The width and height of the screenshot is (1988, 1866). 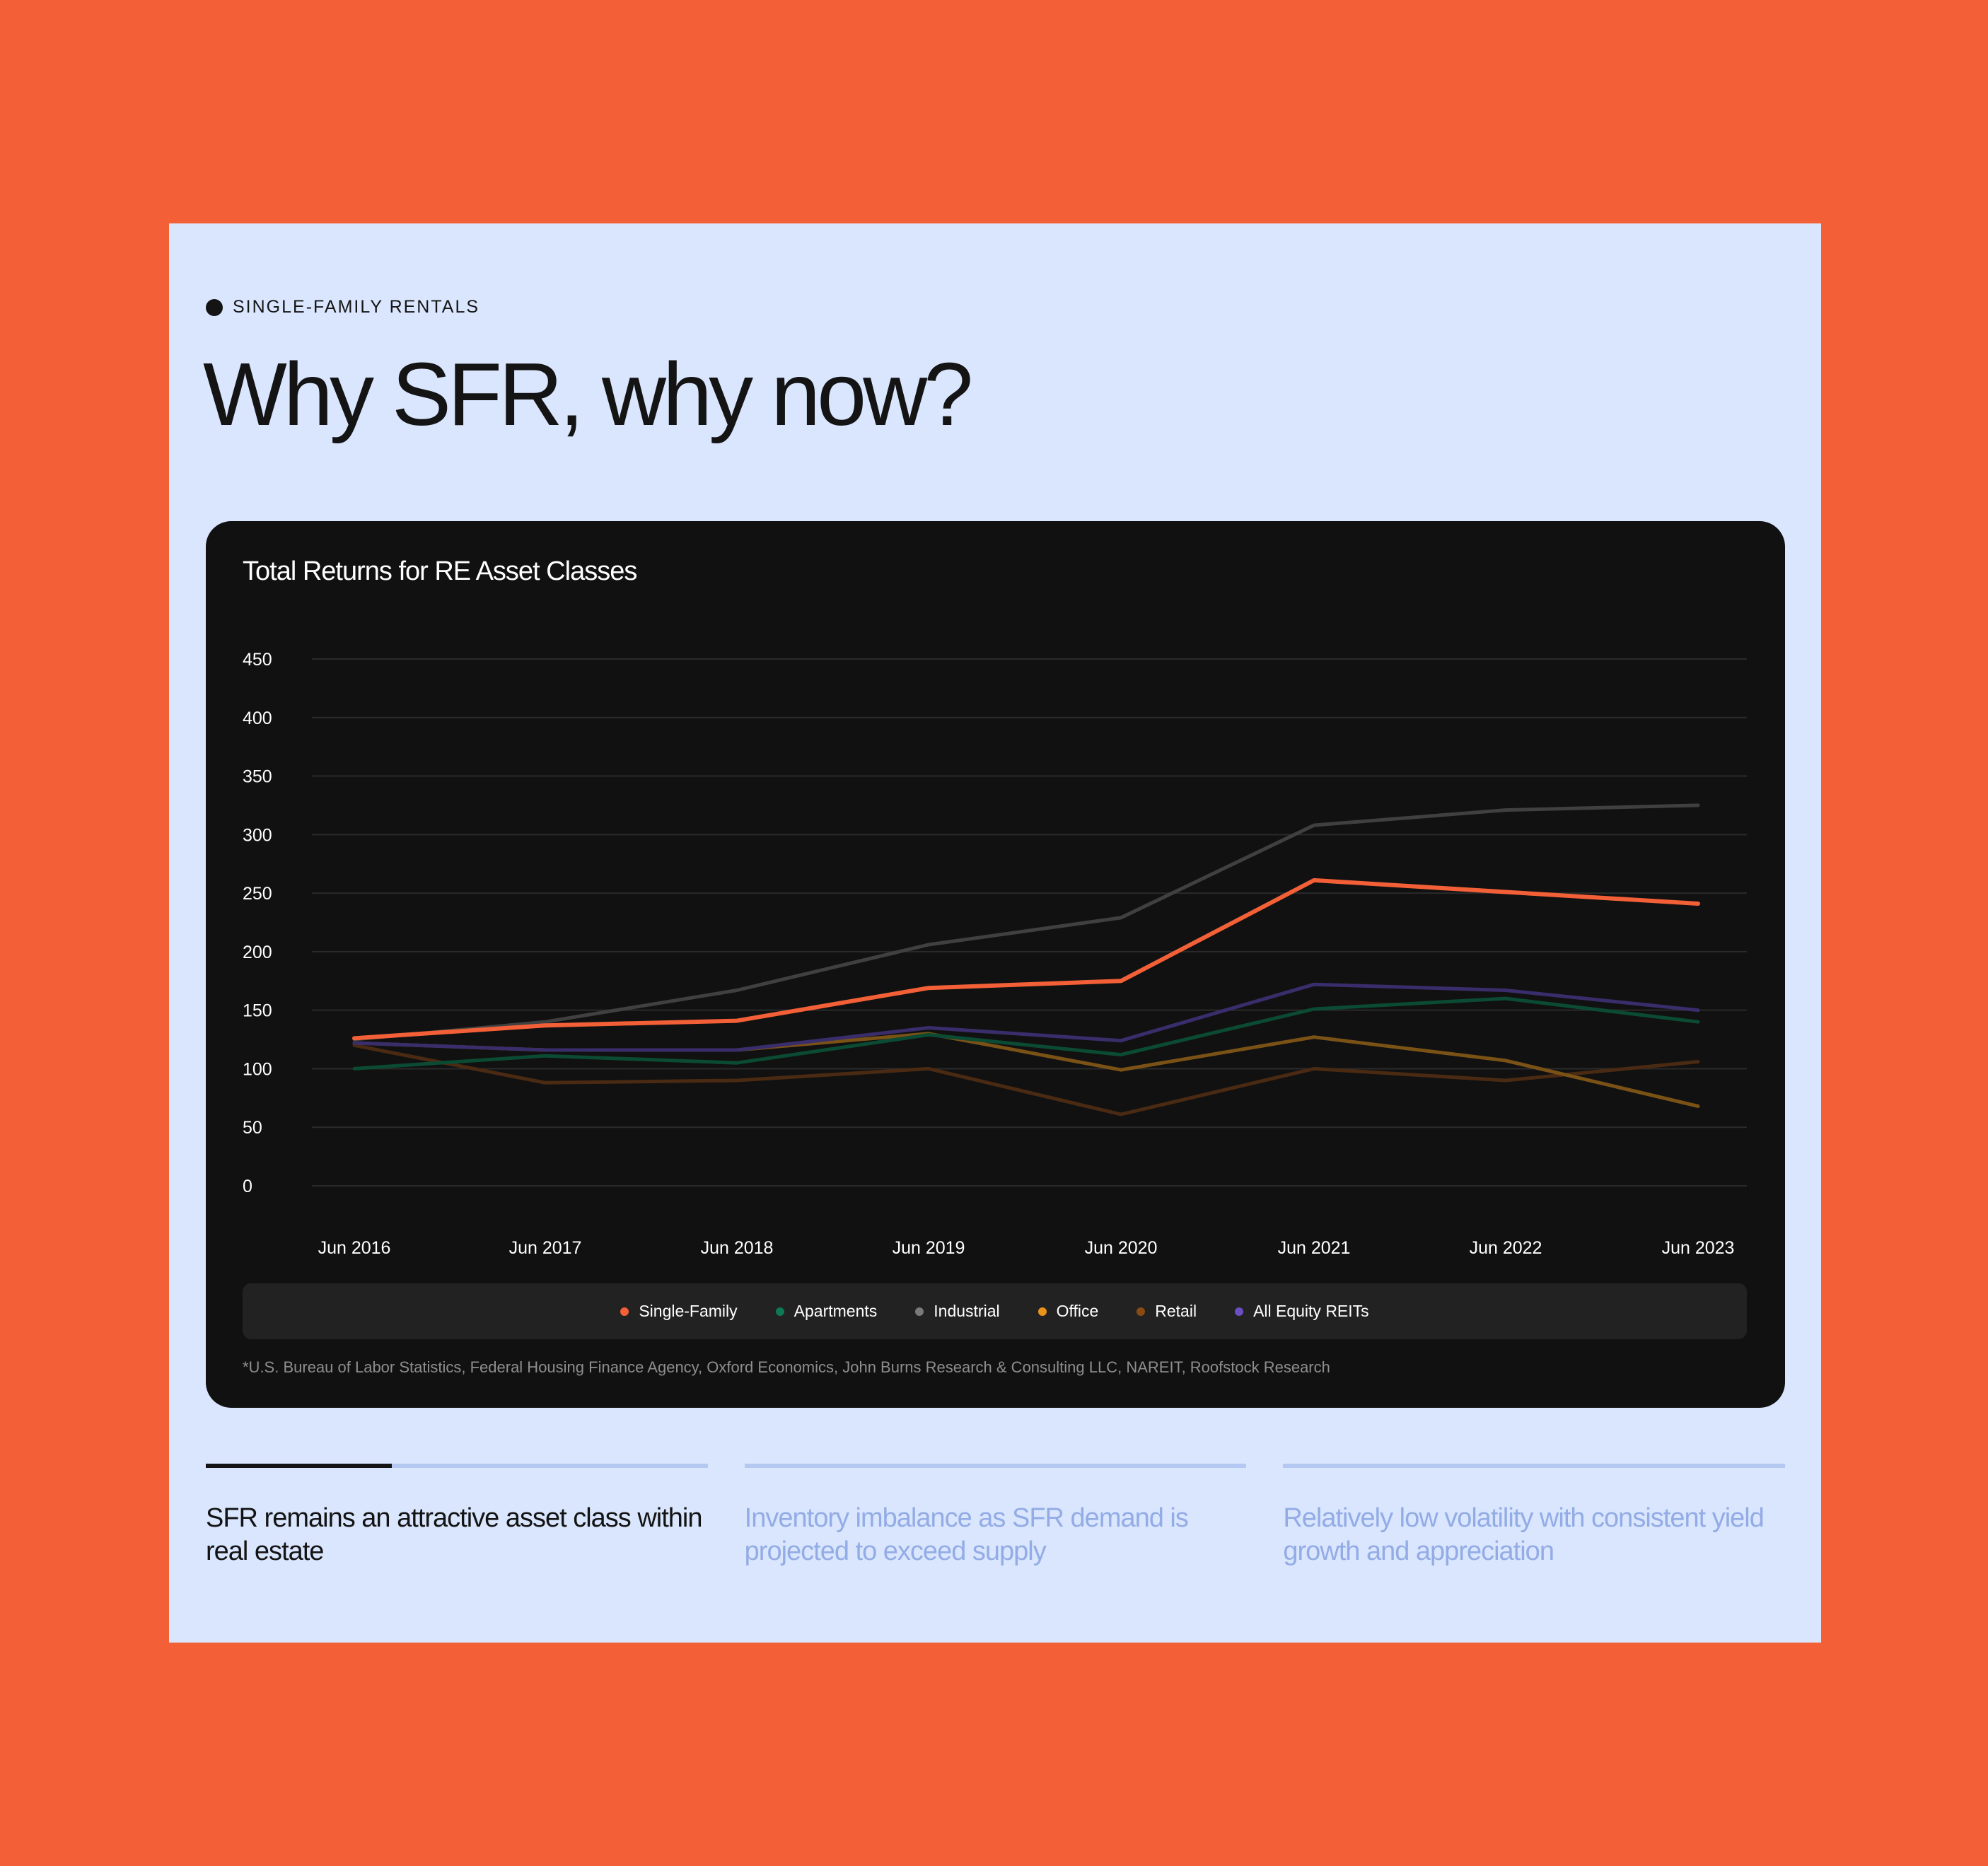 What do you see at coordinates (257, 1069) in the screenshot?
I see `y-tick-label: 100` at bounding box center [257, 1069].